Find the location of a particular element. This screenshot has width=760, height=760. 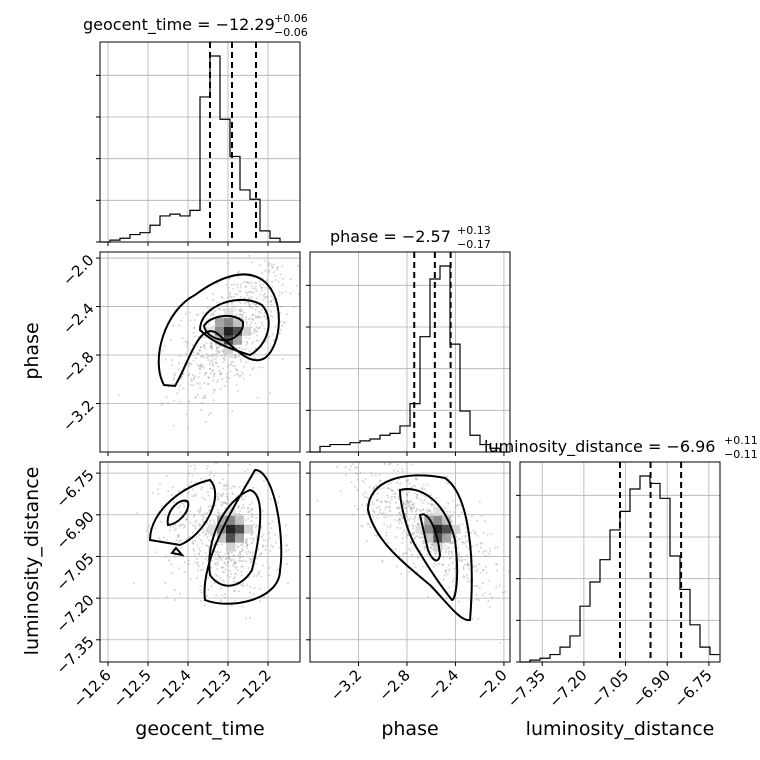

histogram-phase is located at coordinates (410, 352).